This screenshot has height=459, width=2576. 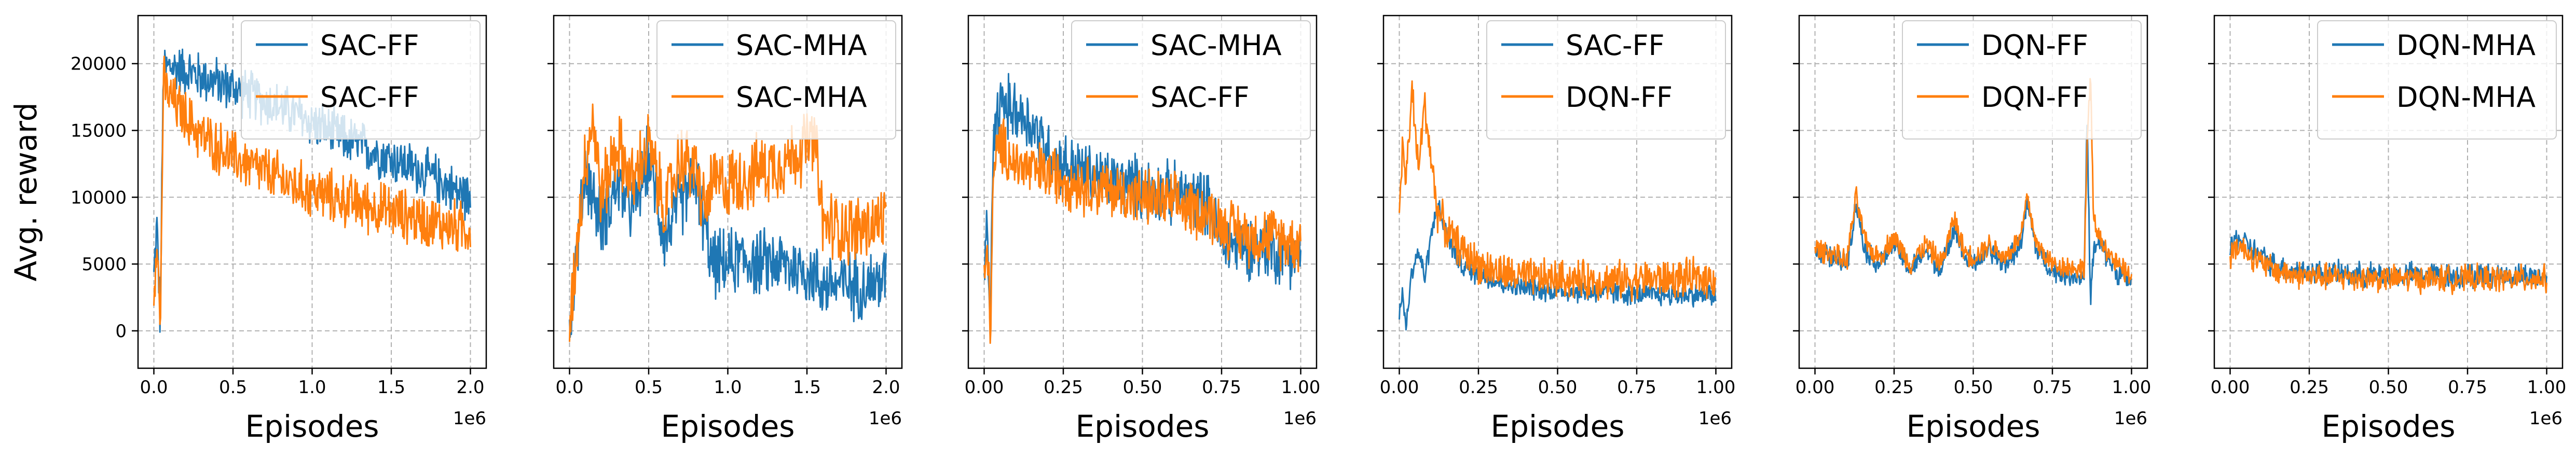 I want to click on legend: SAC-MHA SAC-MHA, so click(x=776, y=80).